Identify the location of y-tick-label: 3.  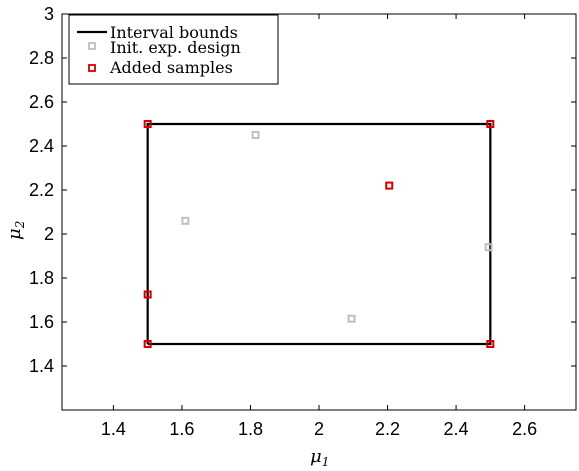
(49, 14).